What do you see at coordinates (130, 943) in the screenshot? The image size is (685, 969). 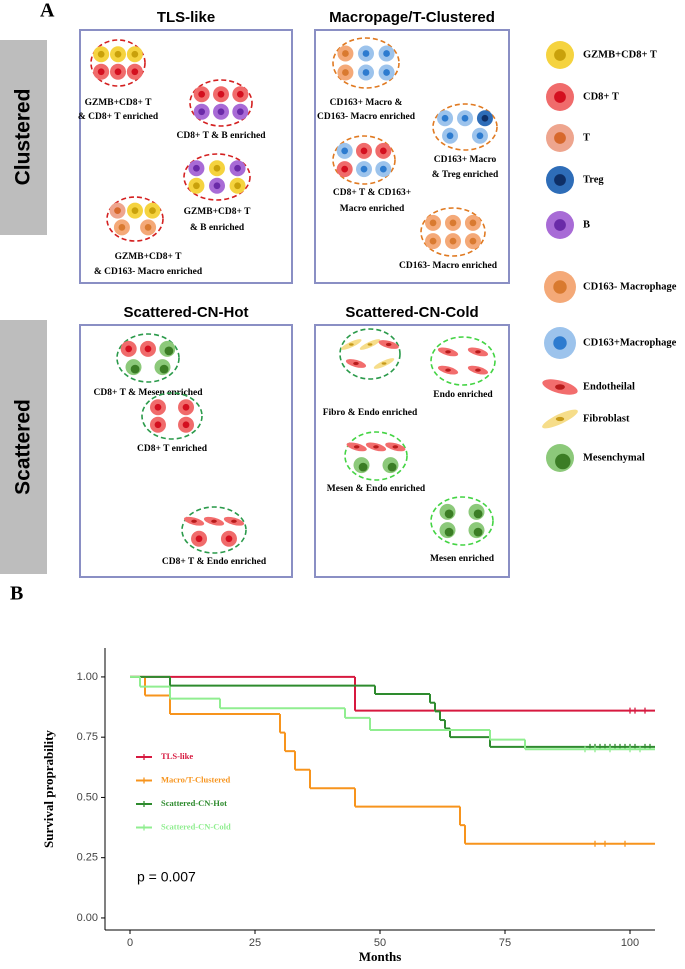 I see `x-tick-label: 0` at bounding box center [130, 943].